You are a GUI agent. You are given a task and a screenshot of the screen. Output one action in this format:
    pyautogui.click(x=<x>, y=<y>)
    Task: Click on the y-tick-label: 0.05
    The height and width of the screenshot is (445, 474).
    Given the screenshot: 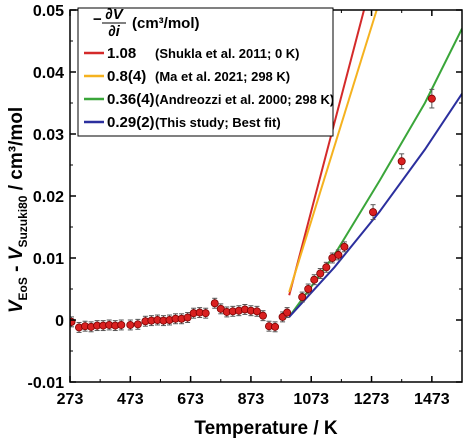 What is the action you would take?
    pyautogui.click(x=48, y=11)
    